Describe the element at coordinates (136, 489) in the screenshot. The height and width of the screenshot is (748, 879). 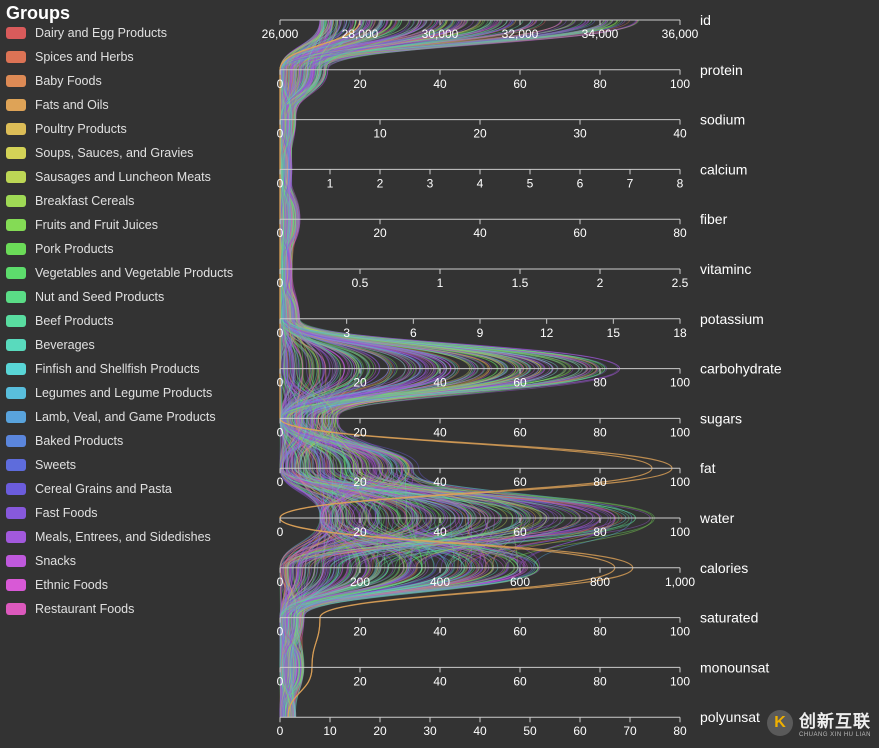
I see `legend-item: Cereal Grains and Pasta` at that location.